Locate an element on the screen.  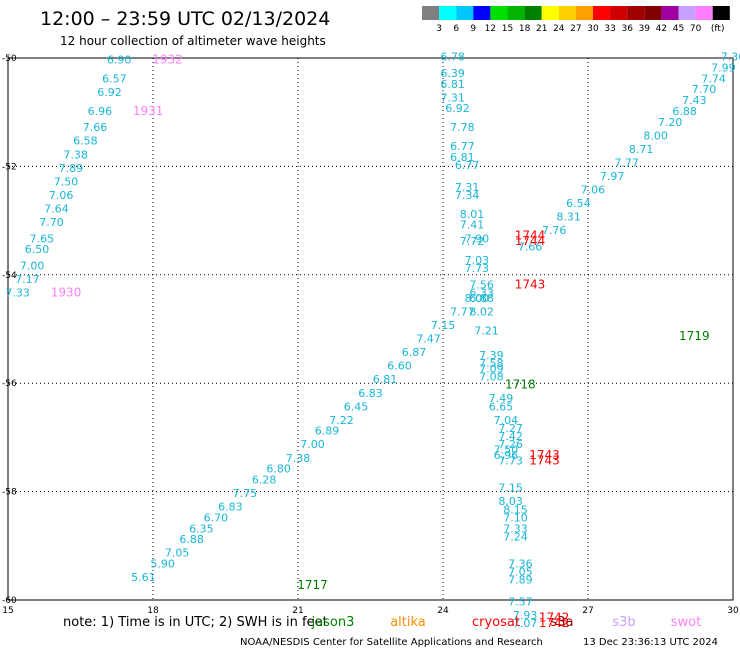
swh-value-label: 7.34 is located at coordinates (467, 195).